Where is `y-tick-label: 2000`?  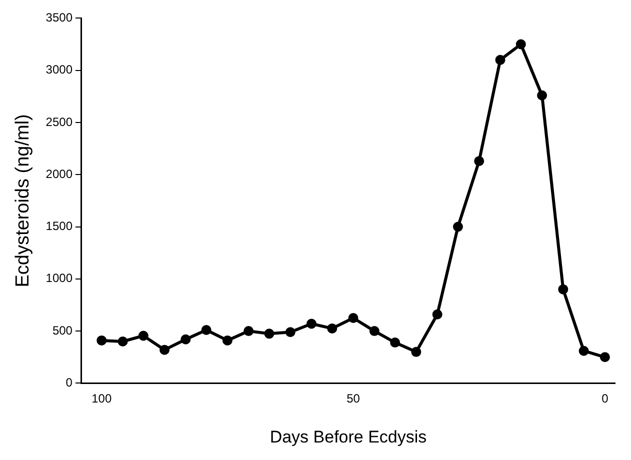
y-tick-label: 2000 is located at coordinates (59, 173).